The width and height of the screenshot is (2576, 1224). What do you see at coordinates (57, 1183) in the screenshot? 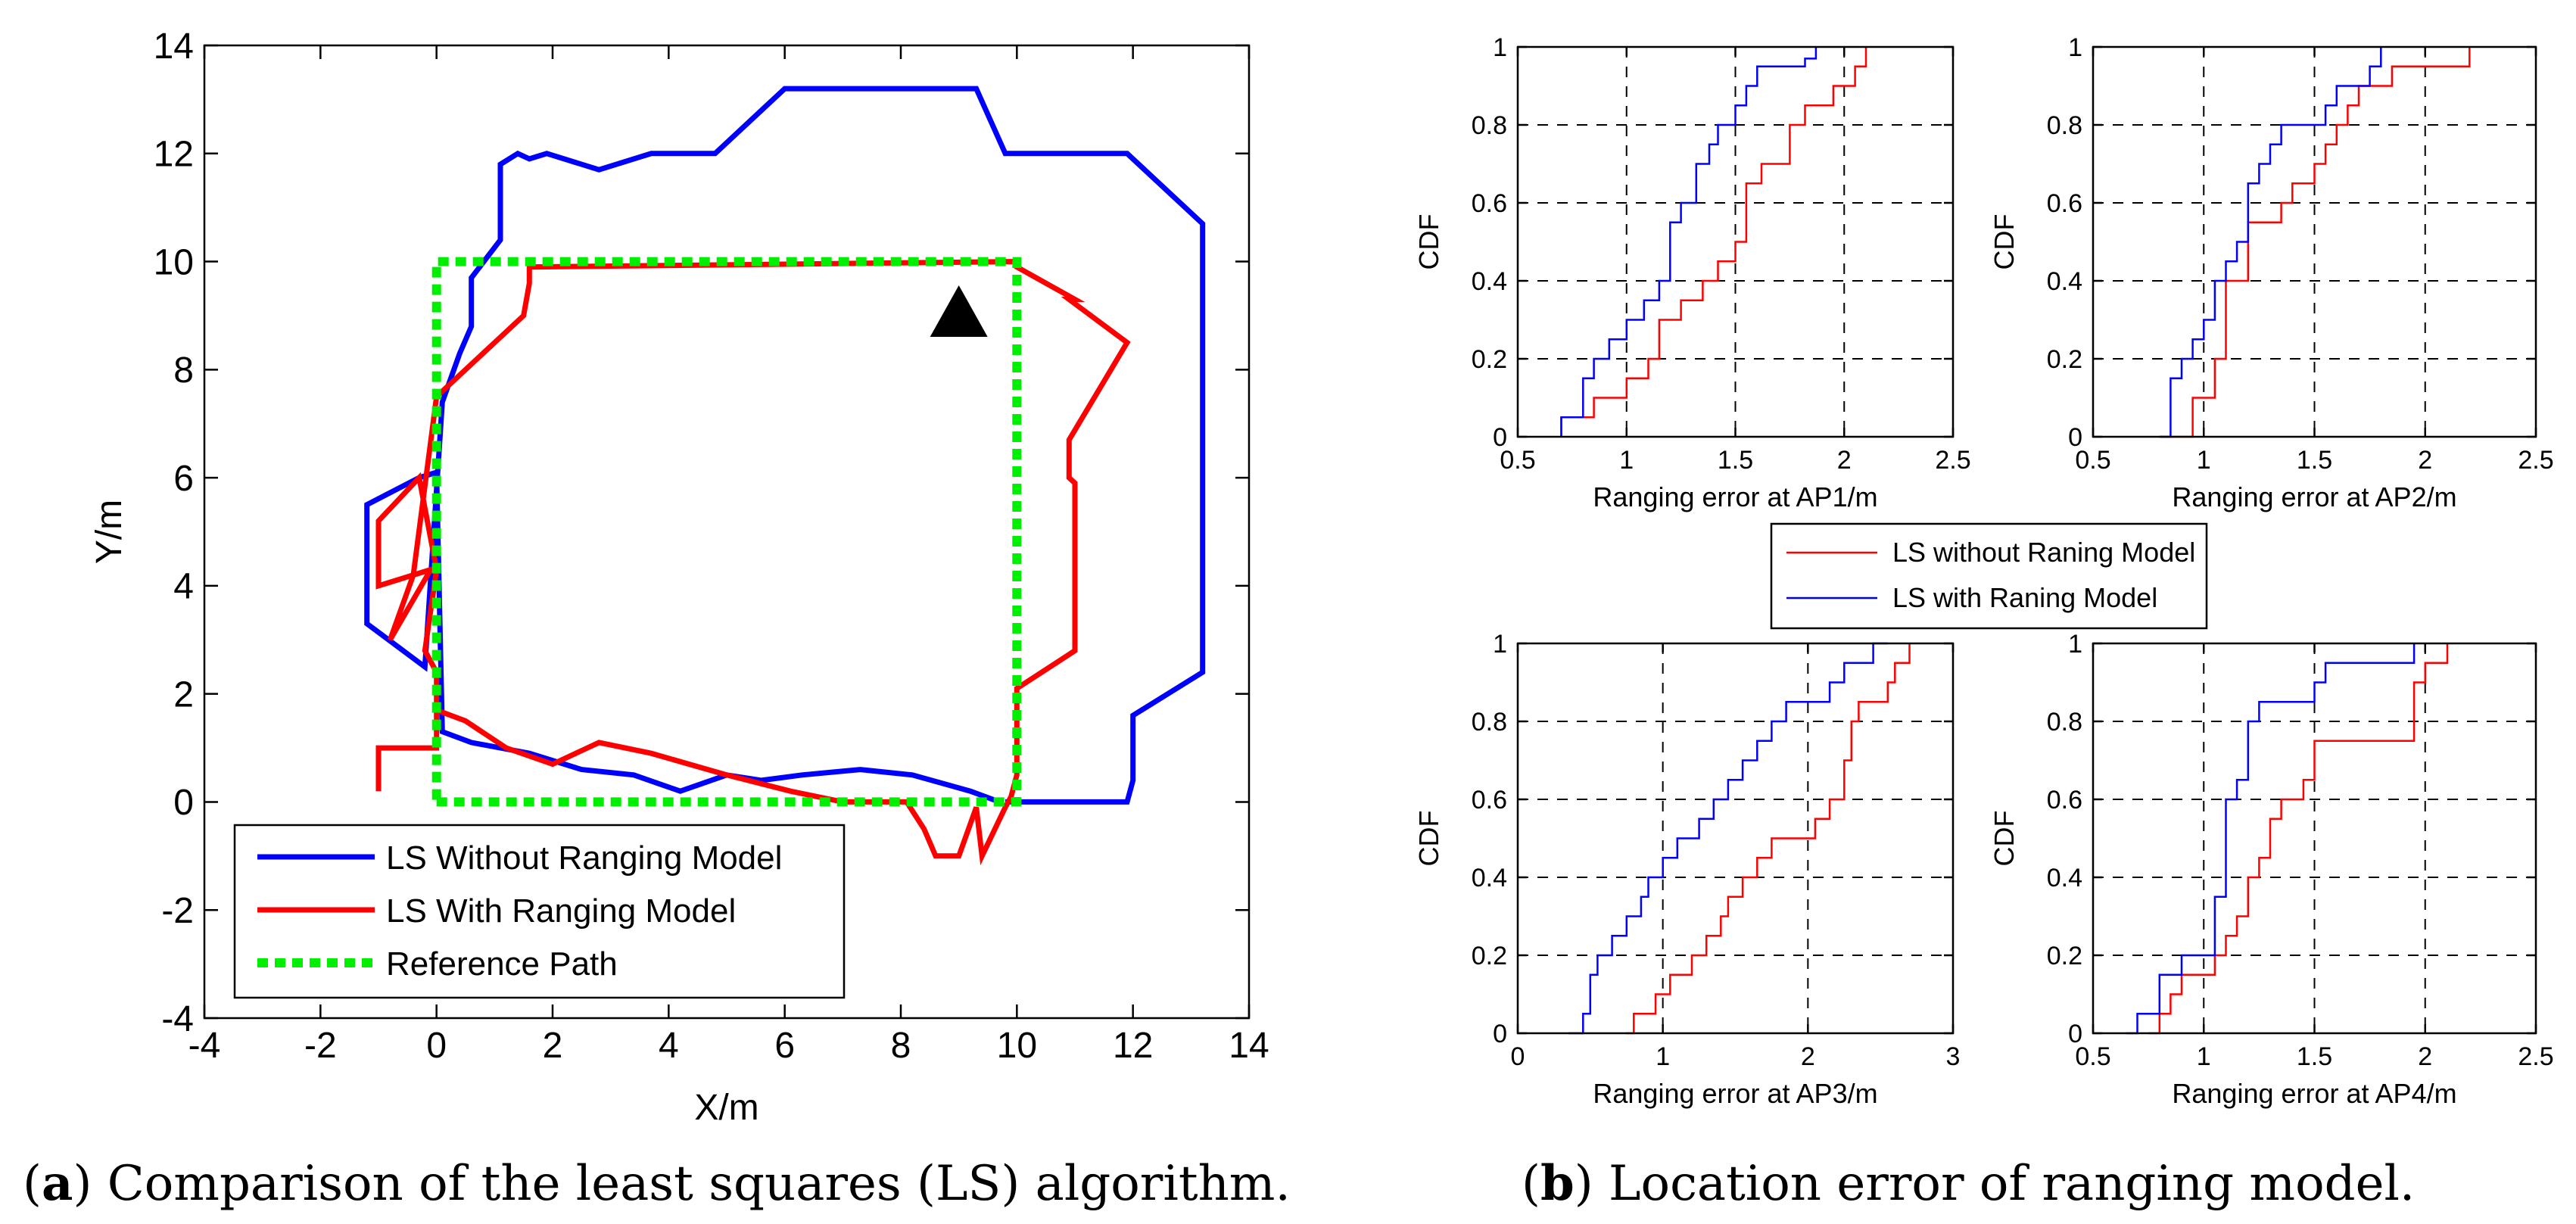
I see `caption-a-letter: a` at bounding box center [57, 1183].